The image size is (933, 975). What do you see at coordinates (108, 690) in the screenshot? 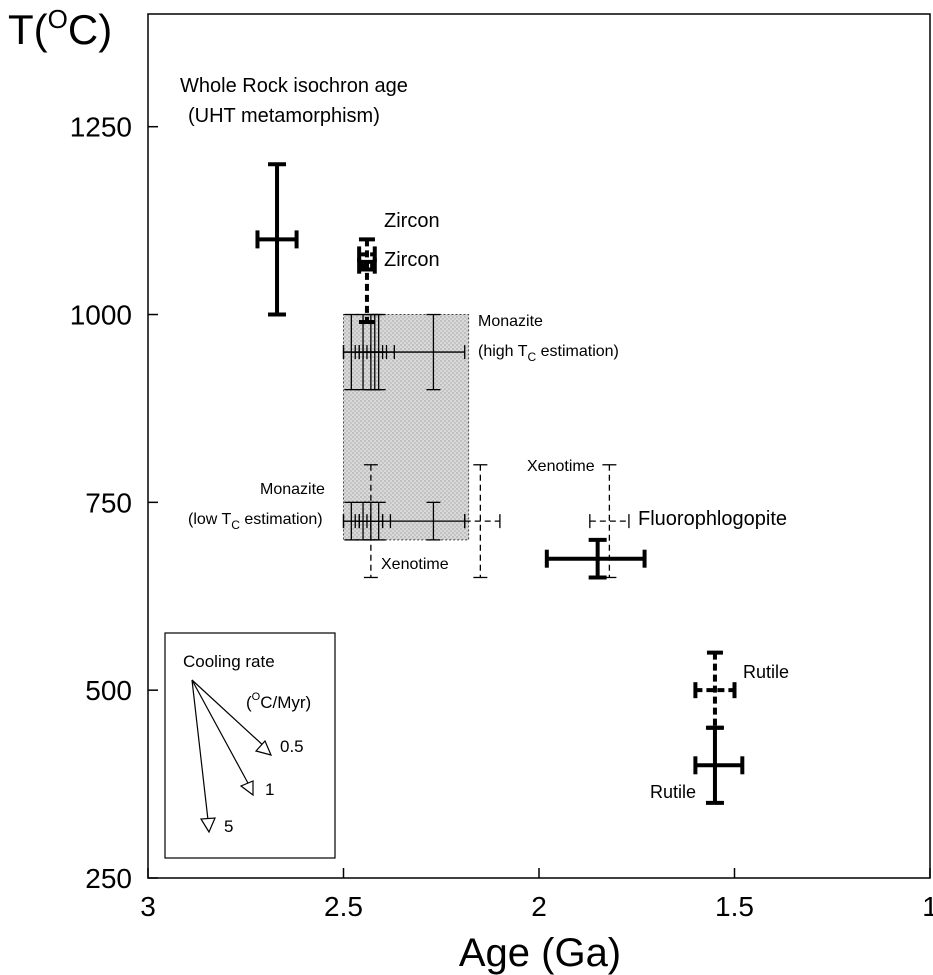
I see `y-tick-label: 500` at bounding box center [108, 690].